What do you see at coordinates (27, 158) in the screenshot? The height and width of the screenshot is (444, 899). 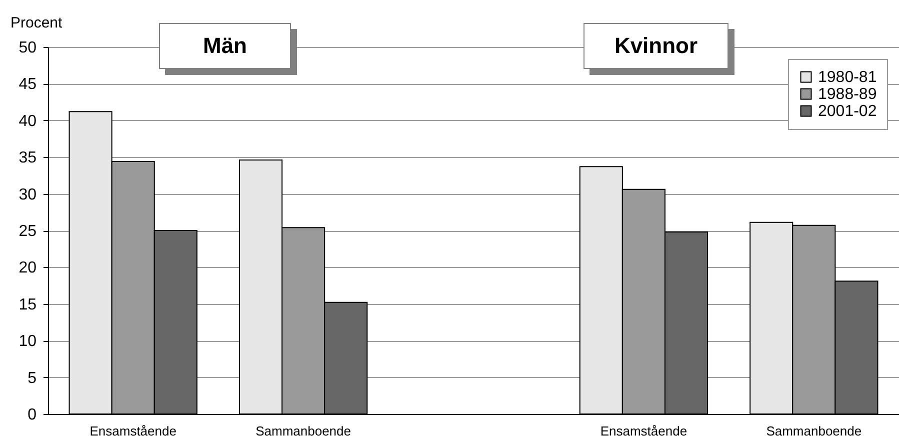 I see `y-tick-label: 35` at bounding box center [27, 158].